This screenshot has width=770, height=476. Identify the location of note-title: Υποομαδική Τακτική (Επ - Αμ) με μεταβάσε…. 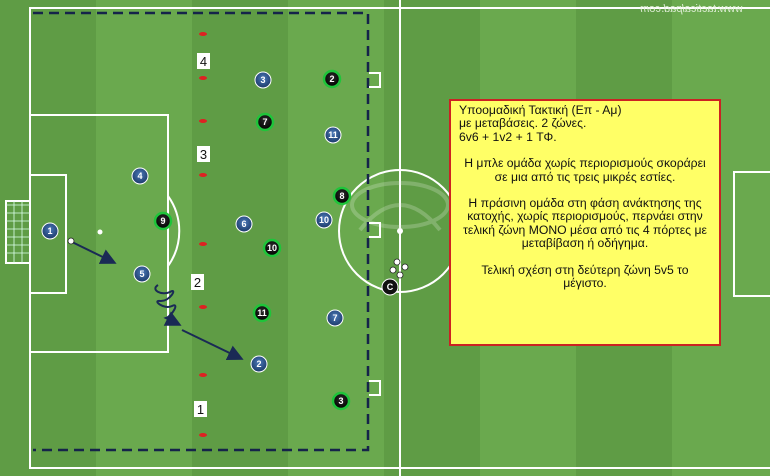
(585, 123).